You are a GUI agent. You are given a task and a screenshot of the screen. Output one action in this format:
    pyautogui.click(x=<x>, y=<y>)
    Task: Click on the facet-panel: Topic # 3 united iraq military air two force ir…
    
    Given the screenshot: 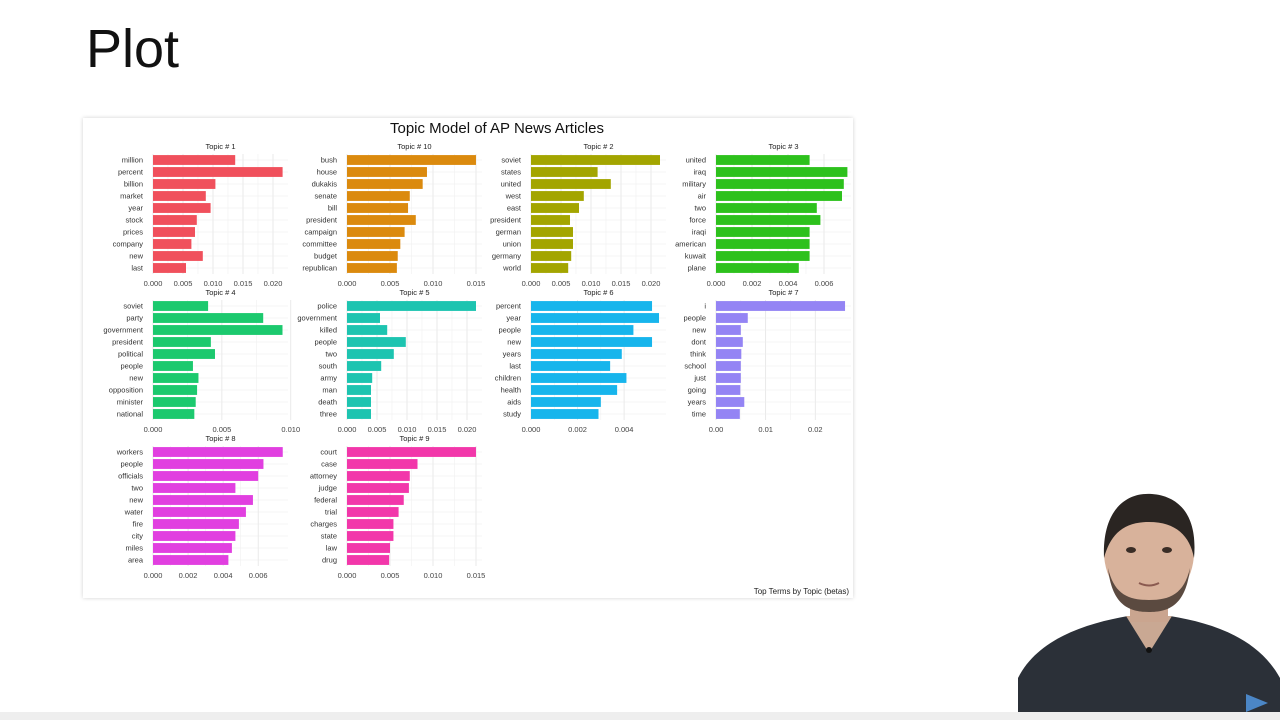 What is the action you would take?
    pyautogui.click(x=763, y=215)
    